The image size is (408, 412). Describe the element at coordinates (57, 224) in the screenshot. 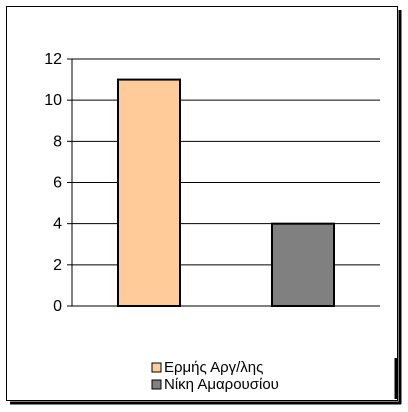

I see `y-tick-label-4: 4` at that location.